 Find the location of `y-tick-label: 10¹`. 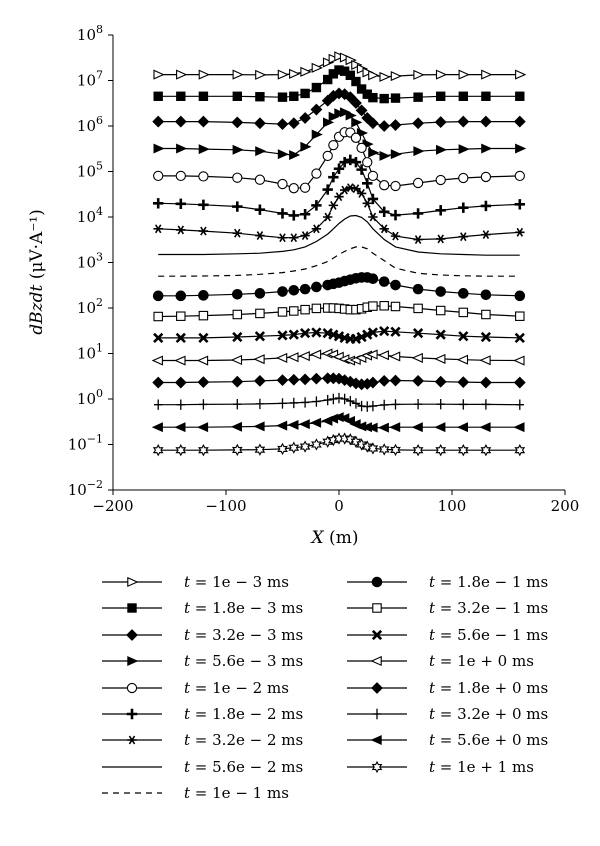

y-tick-label: 10¹ is located at coordinates (90, 352).